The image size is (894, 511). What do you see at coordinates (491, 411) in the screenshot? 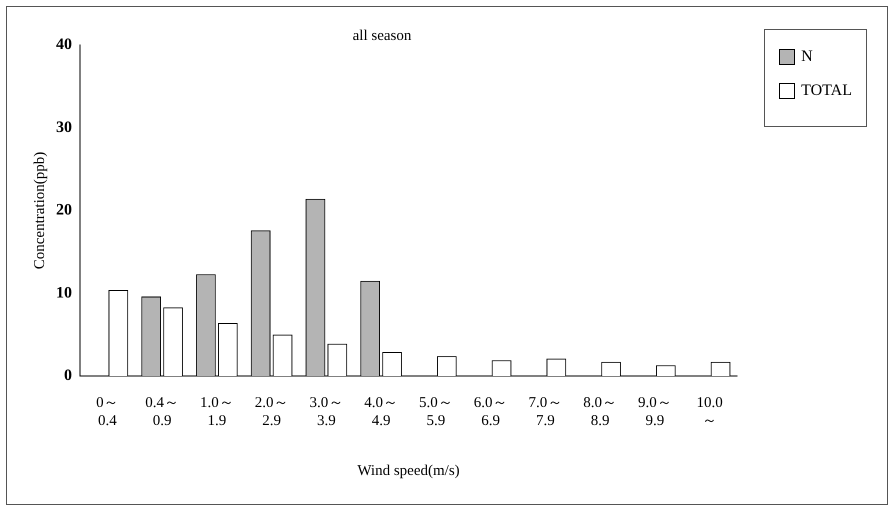
I see `x-tick-label: 6.0～ 6.9` at bounding box center [491, 411].